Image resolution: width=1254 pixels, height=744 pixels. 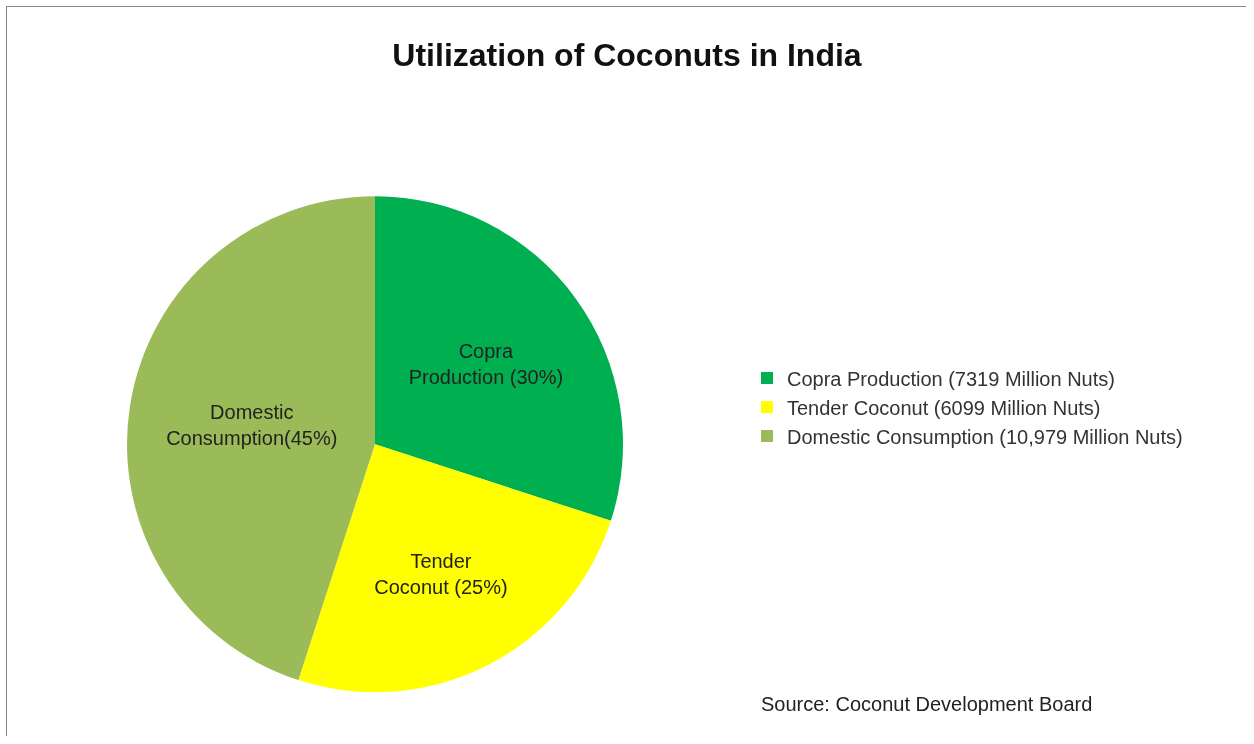 I want to click on data-label: Domestic Consumption(45%), so click(x=252, y=424).